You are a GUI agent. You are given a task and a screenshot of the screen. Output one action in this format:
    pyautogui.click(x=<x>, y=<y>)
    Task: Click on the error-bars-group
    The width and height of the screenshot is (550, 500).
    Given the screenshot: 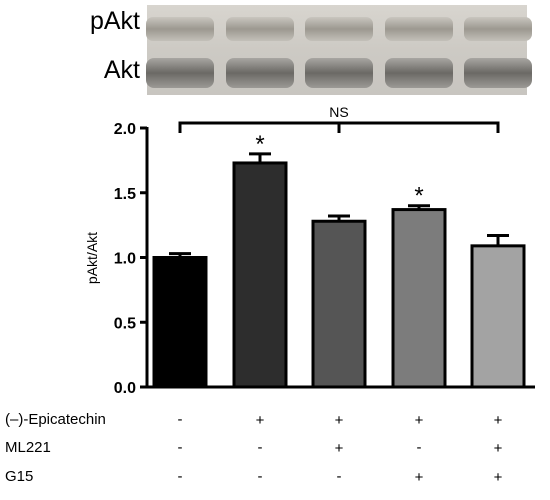 What is the action you would take?
    pyautogui.click(x=339, y=205)
    